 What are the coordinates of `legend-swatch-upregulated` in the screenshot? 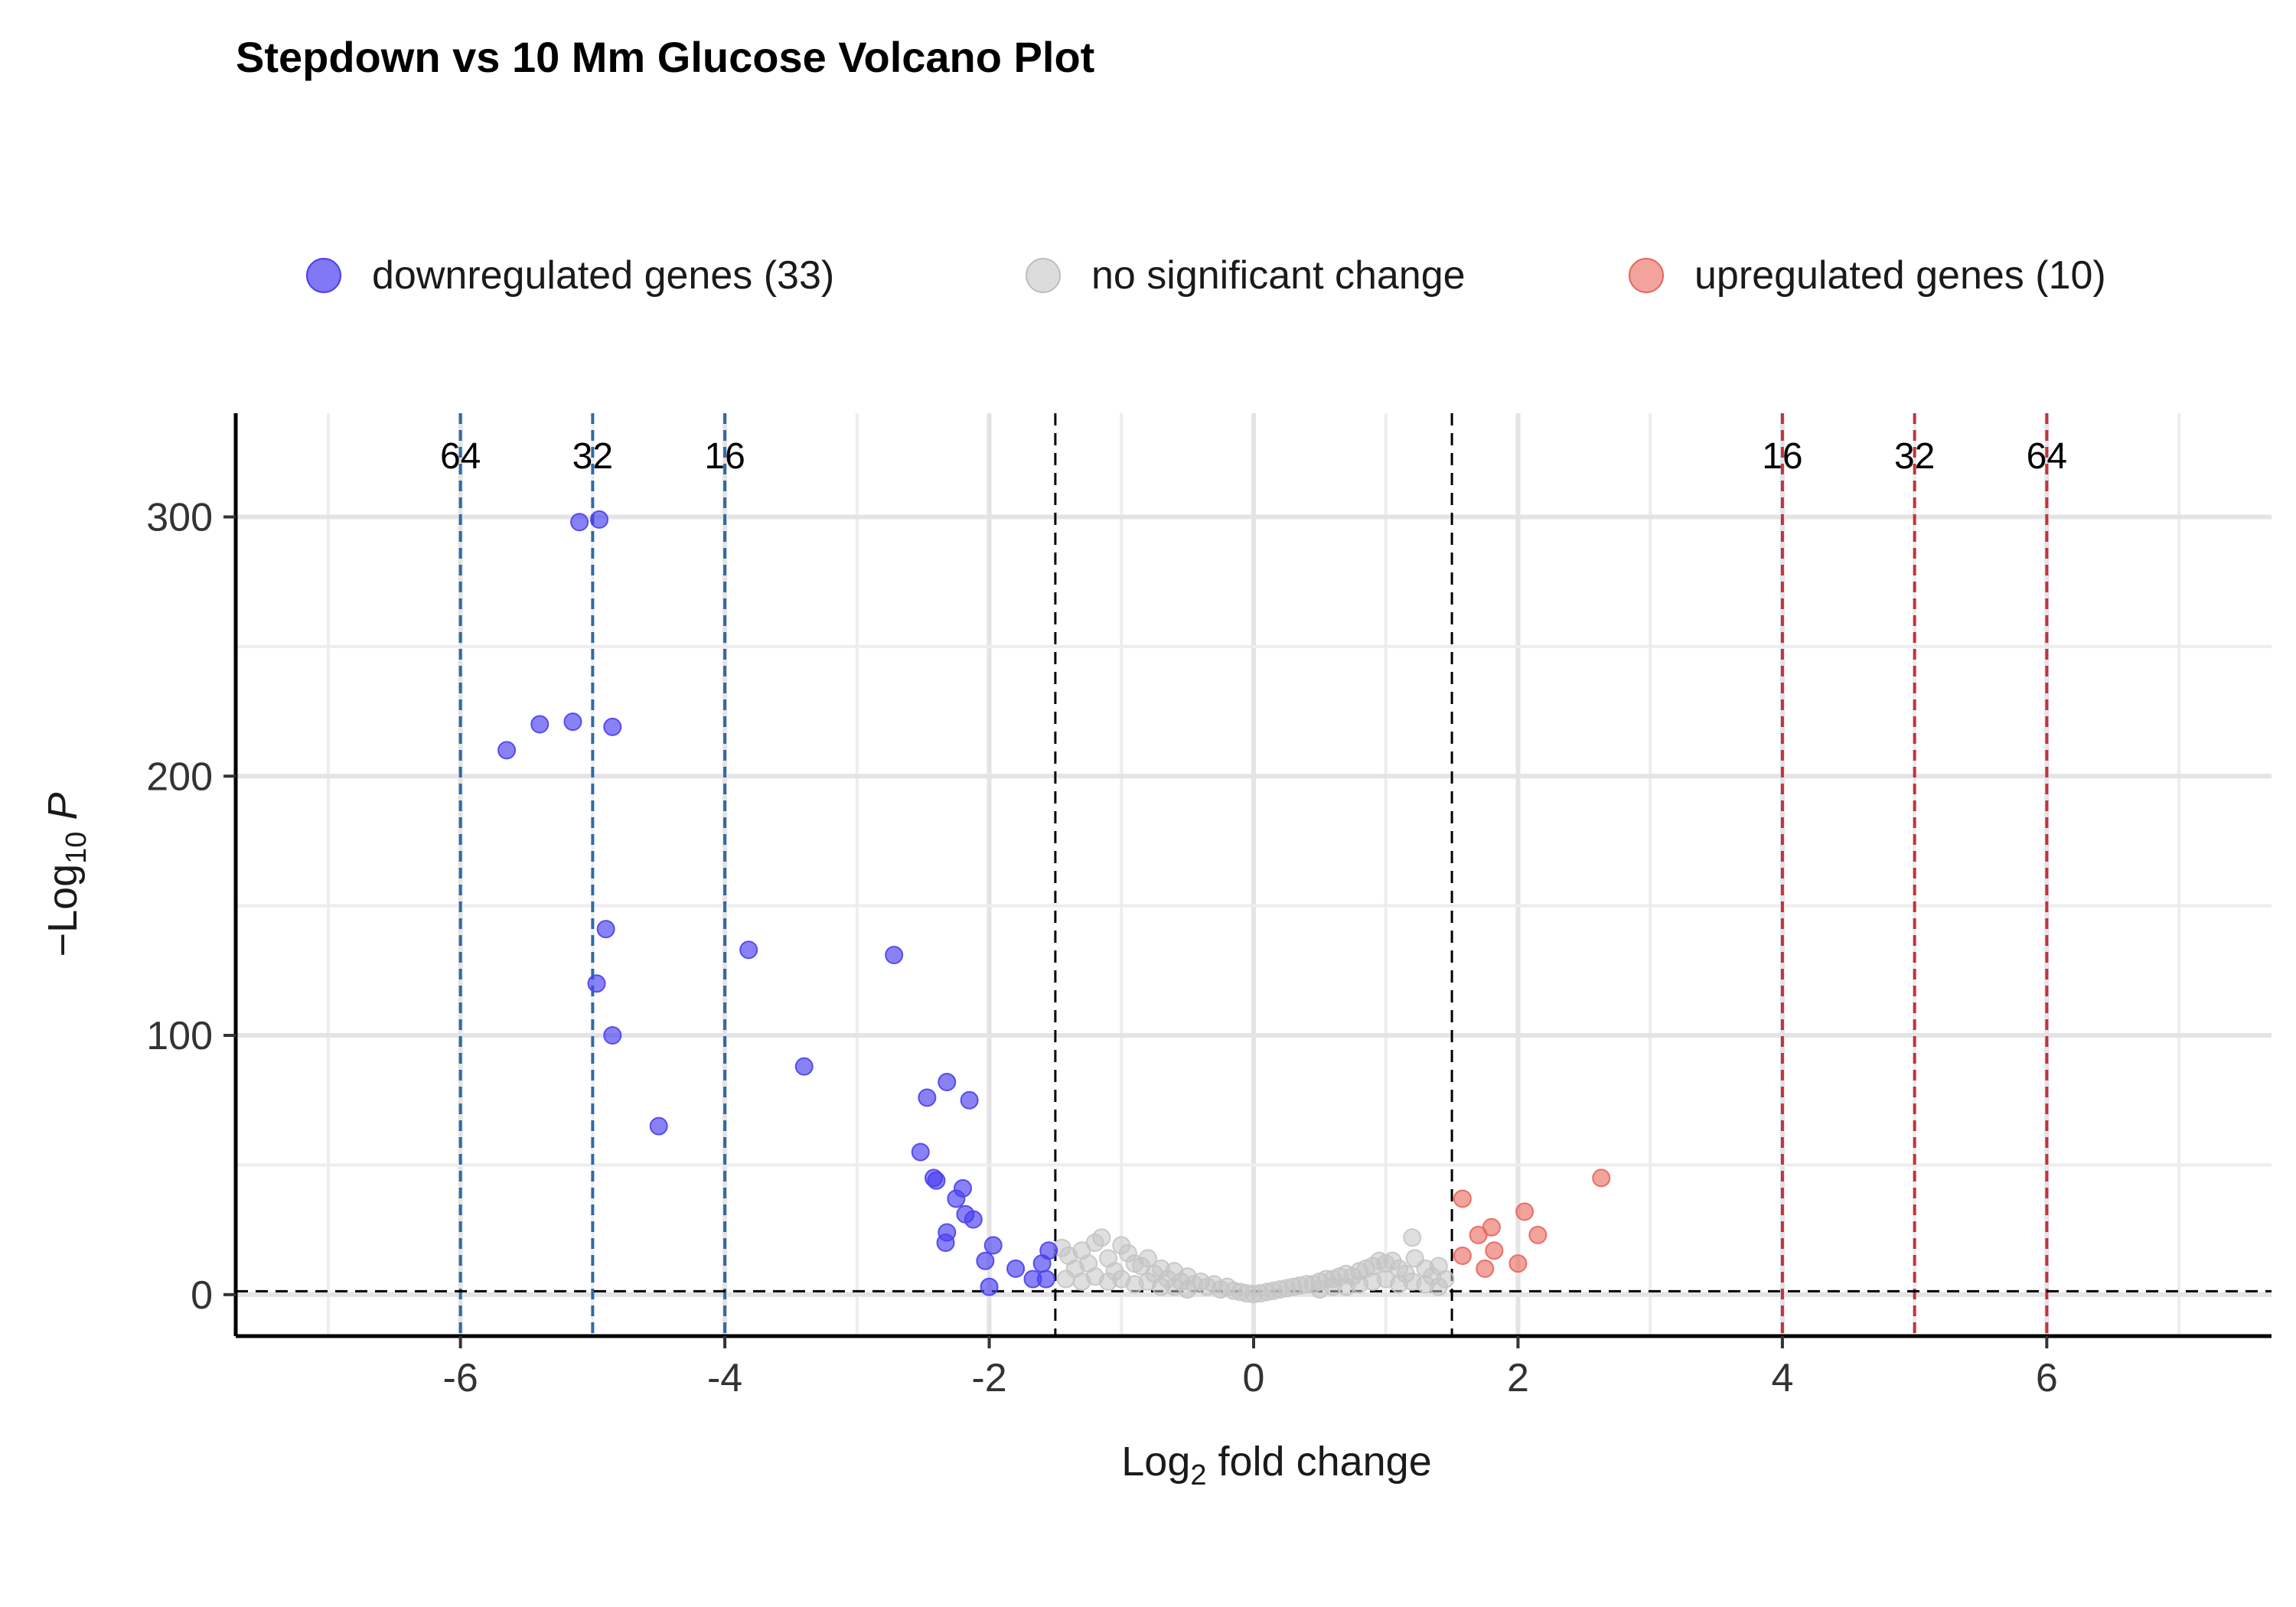 It's located at (1646, 275).